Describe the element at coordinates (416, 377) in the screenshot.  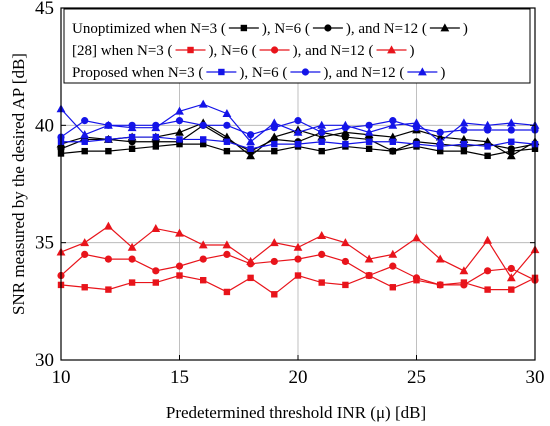
I see `x-tick-label: 25` at that location.